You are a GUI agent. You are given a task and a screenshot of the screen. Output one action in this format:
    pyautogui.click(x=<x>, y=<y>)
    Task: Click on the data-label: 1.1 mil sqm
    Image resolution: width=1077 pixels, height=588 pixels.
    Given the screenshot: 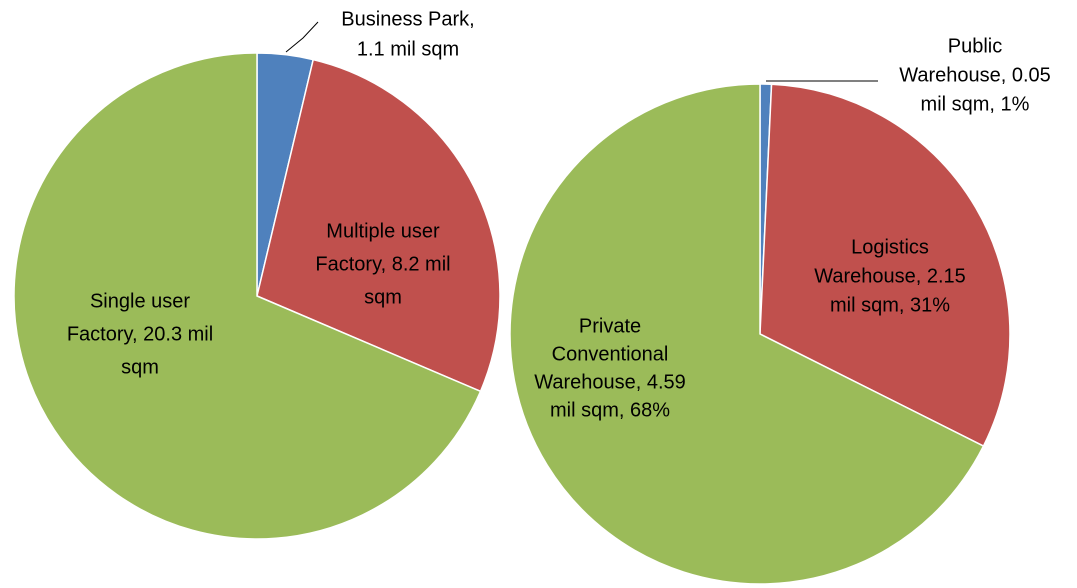 What is the action you would take?
    pyautogui.click(x=408, y=49)
    